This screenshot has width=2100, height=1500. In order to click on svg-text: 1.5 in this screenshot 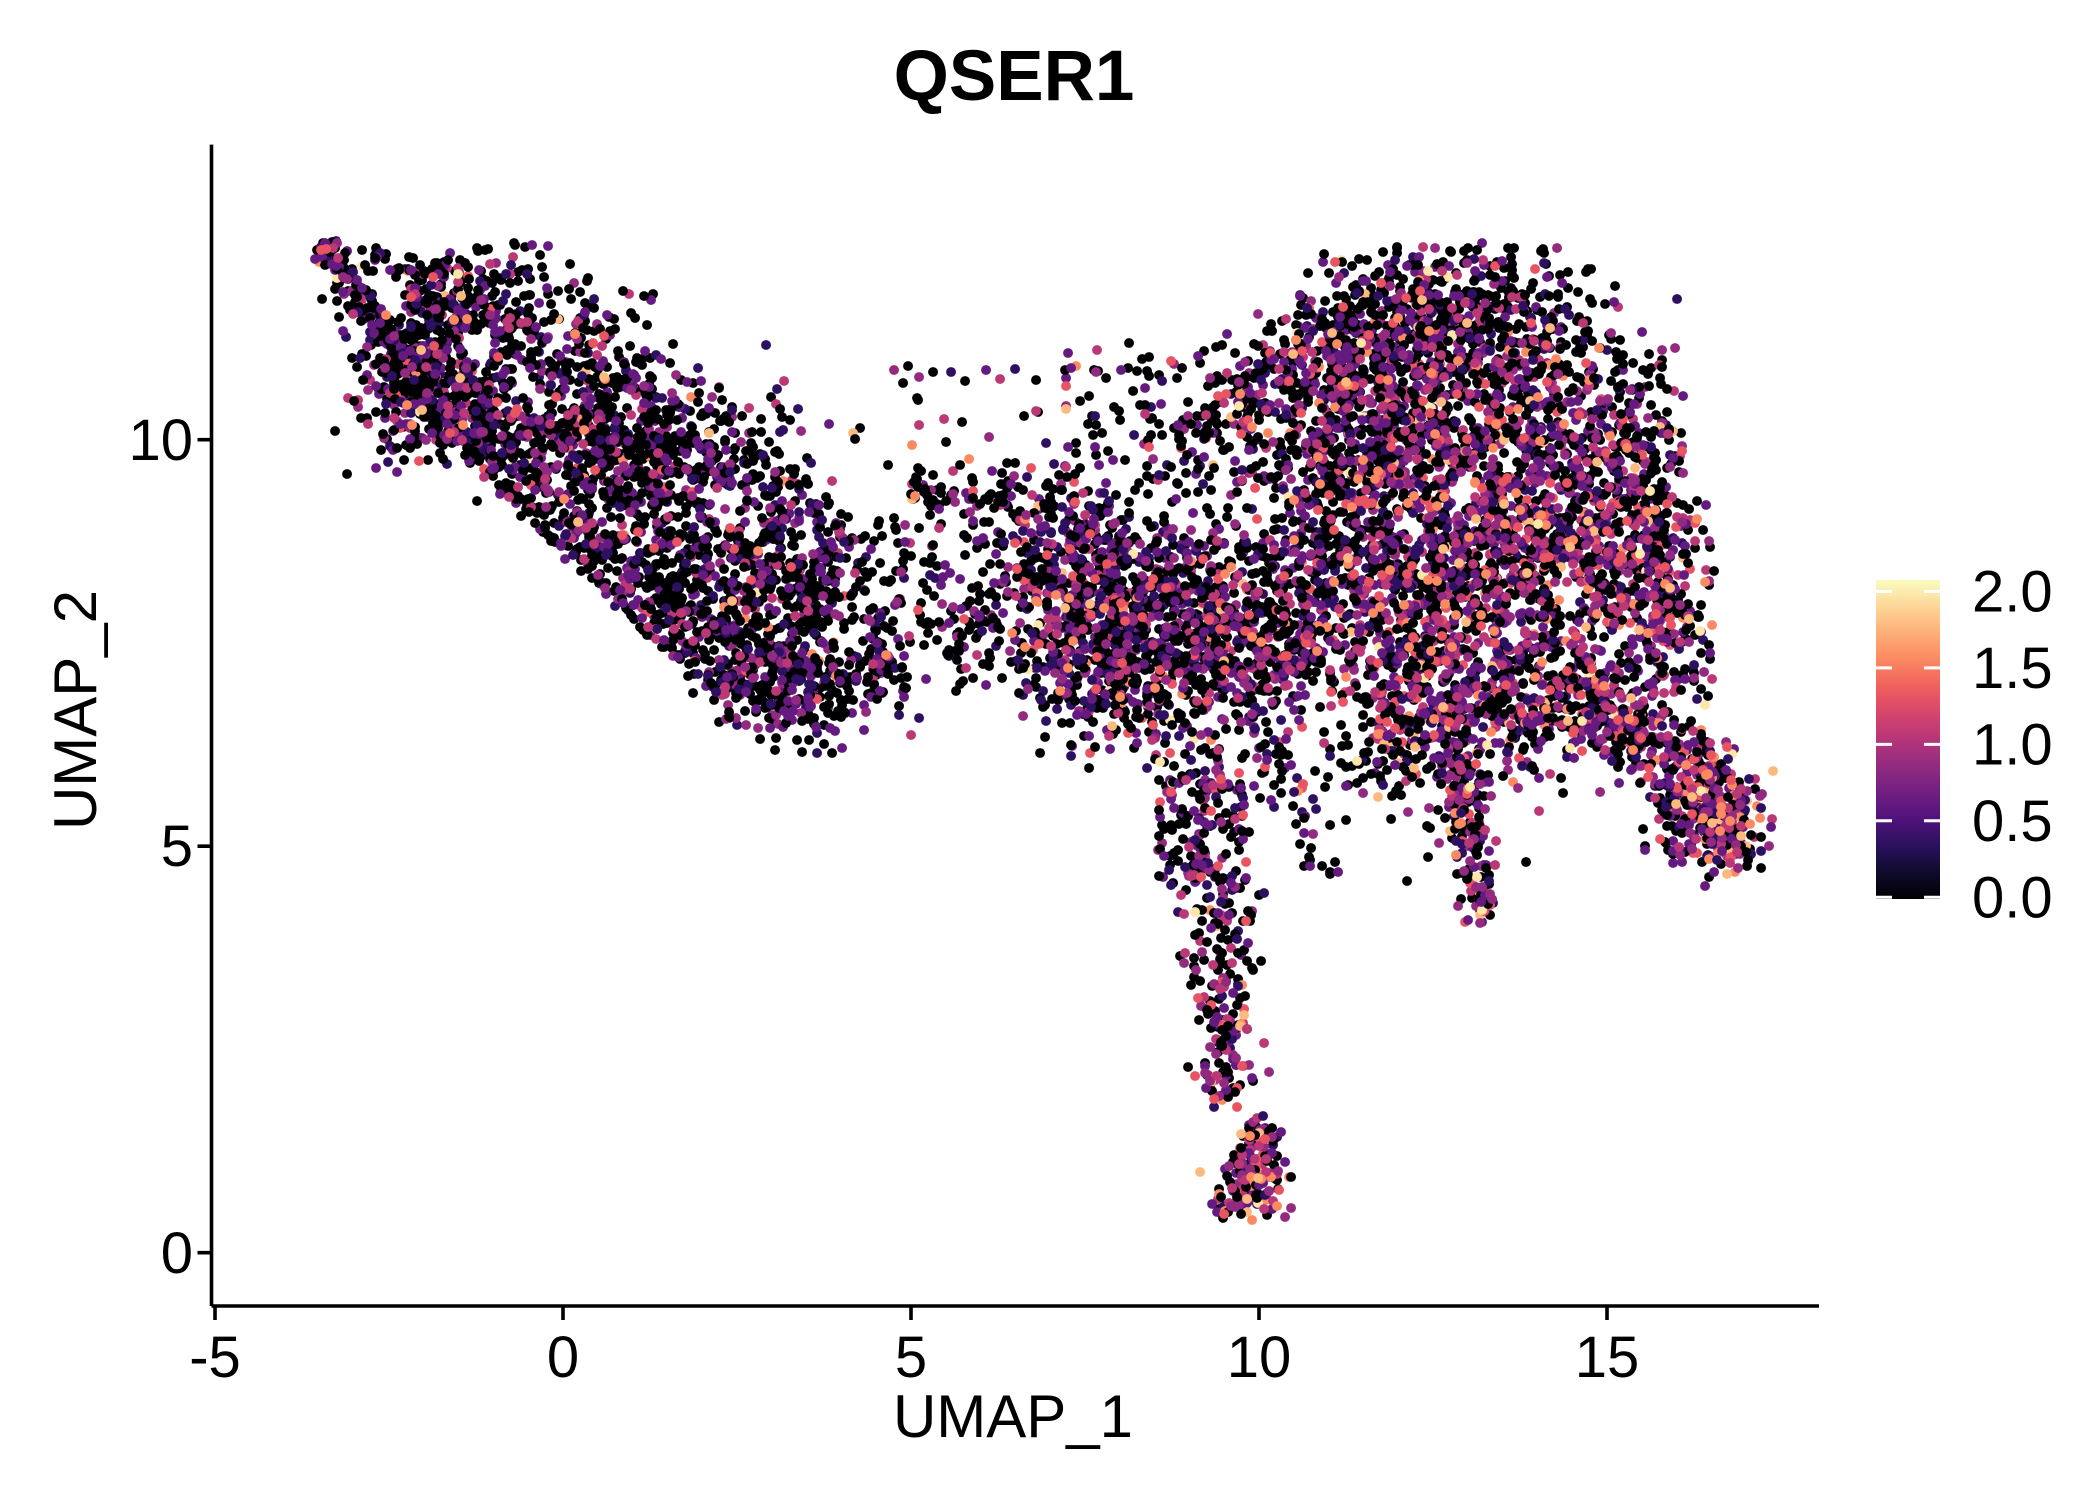, I will do `click(2012, 668)`.